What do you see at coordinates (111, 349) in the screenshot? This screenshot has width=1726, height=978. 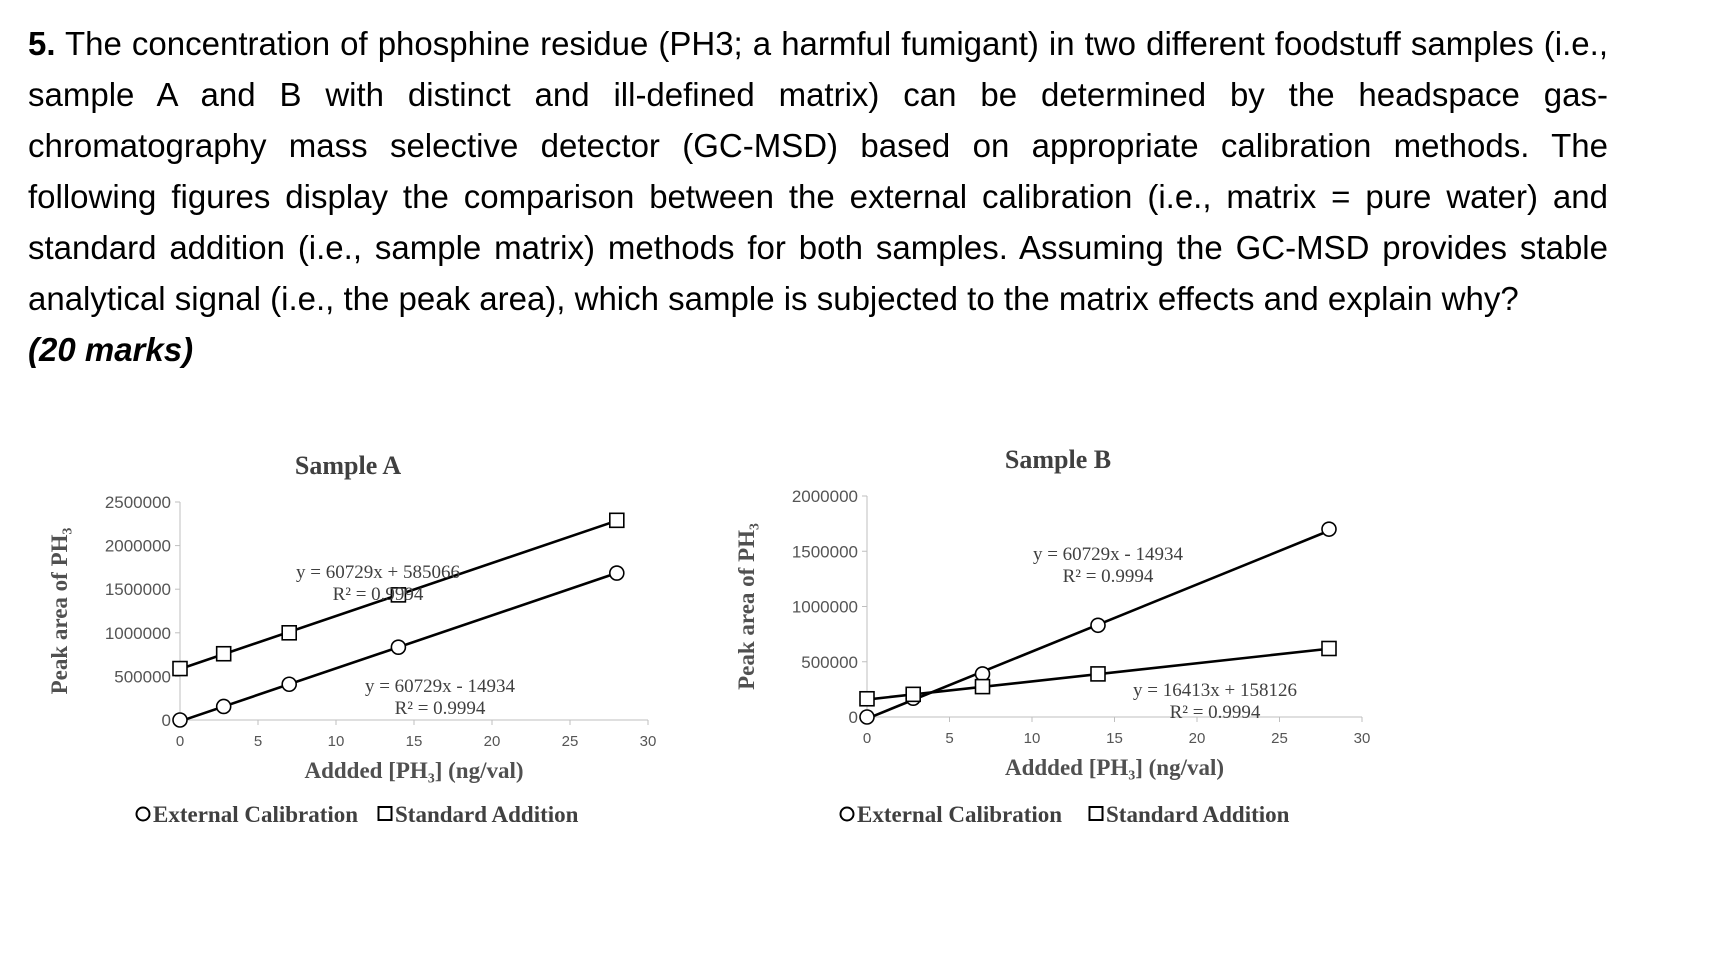 I see `question-marks: (20 marks)` at bounding box center [111, 349].